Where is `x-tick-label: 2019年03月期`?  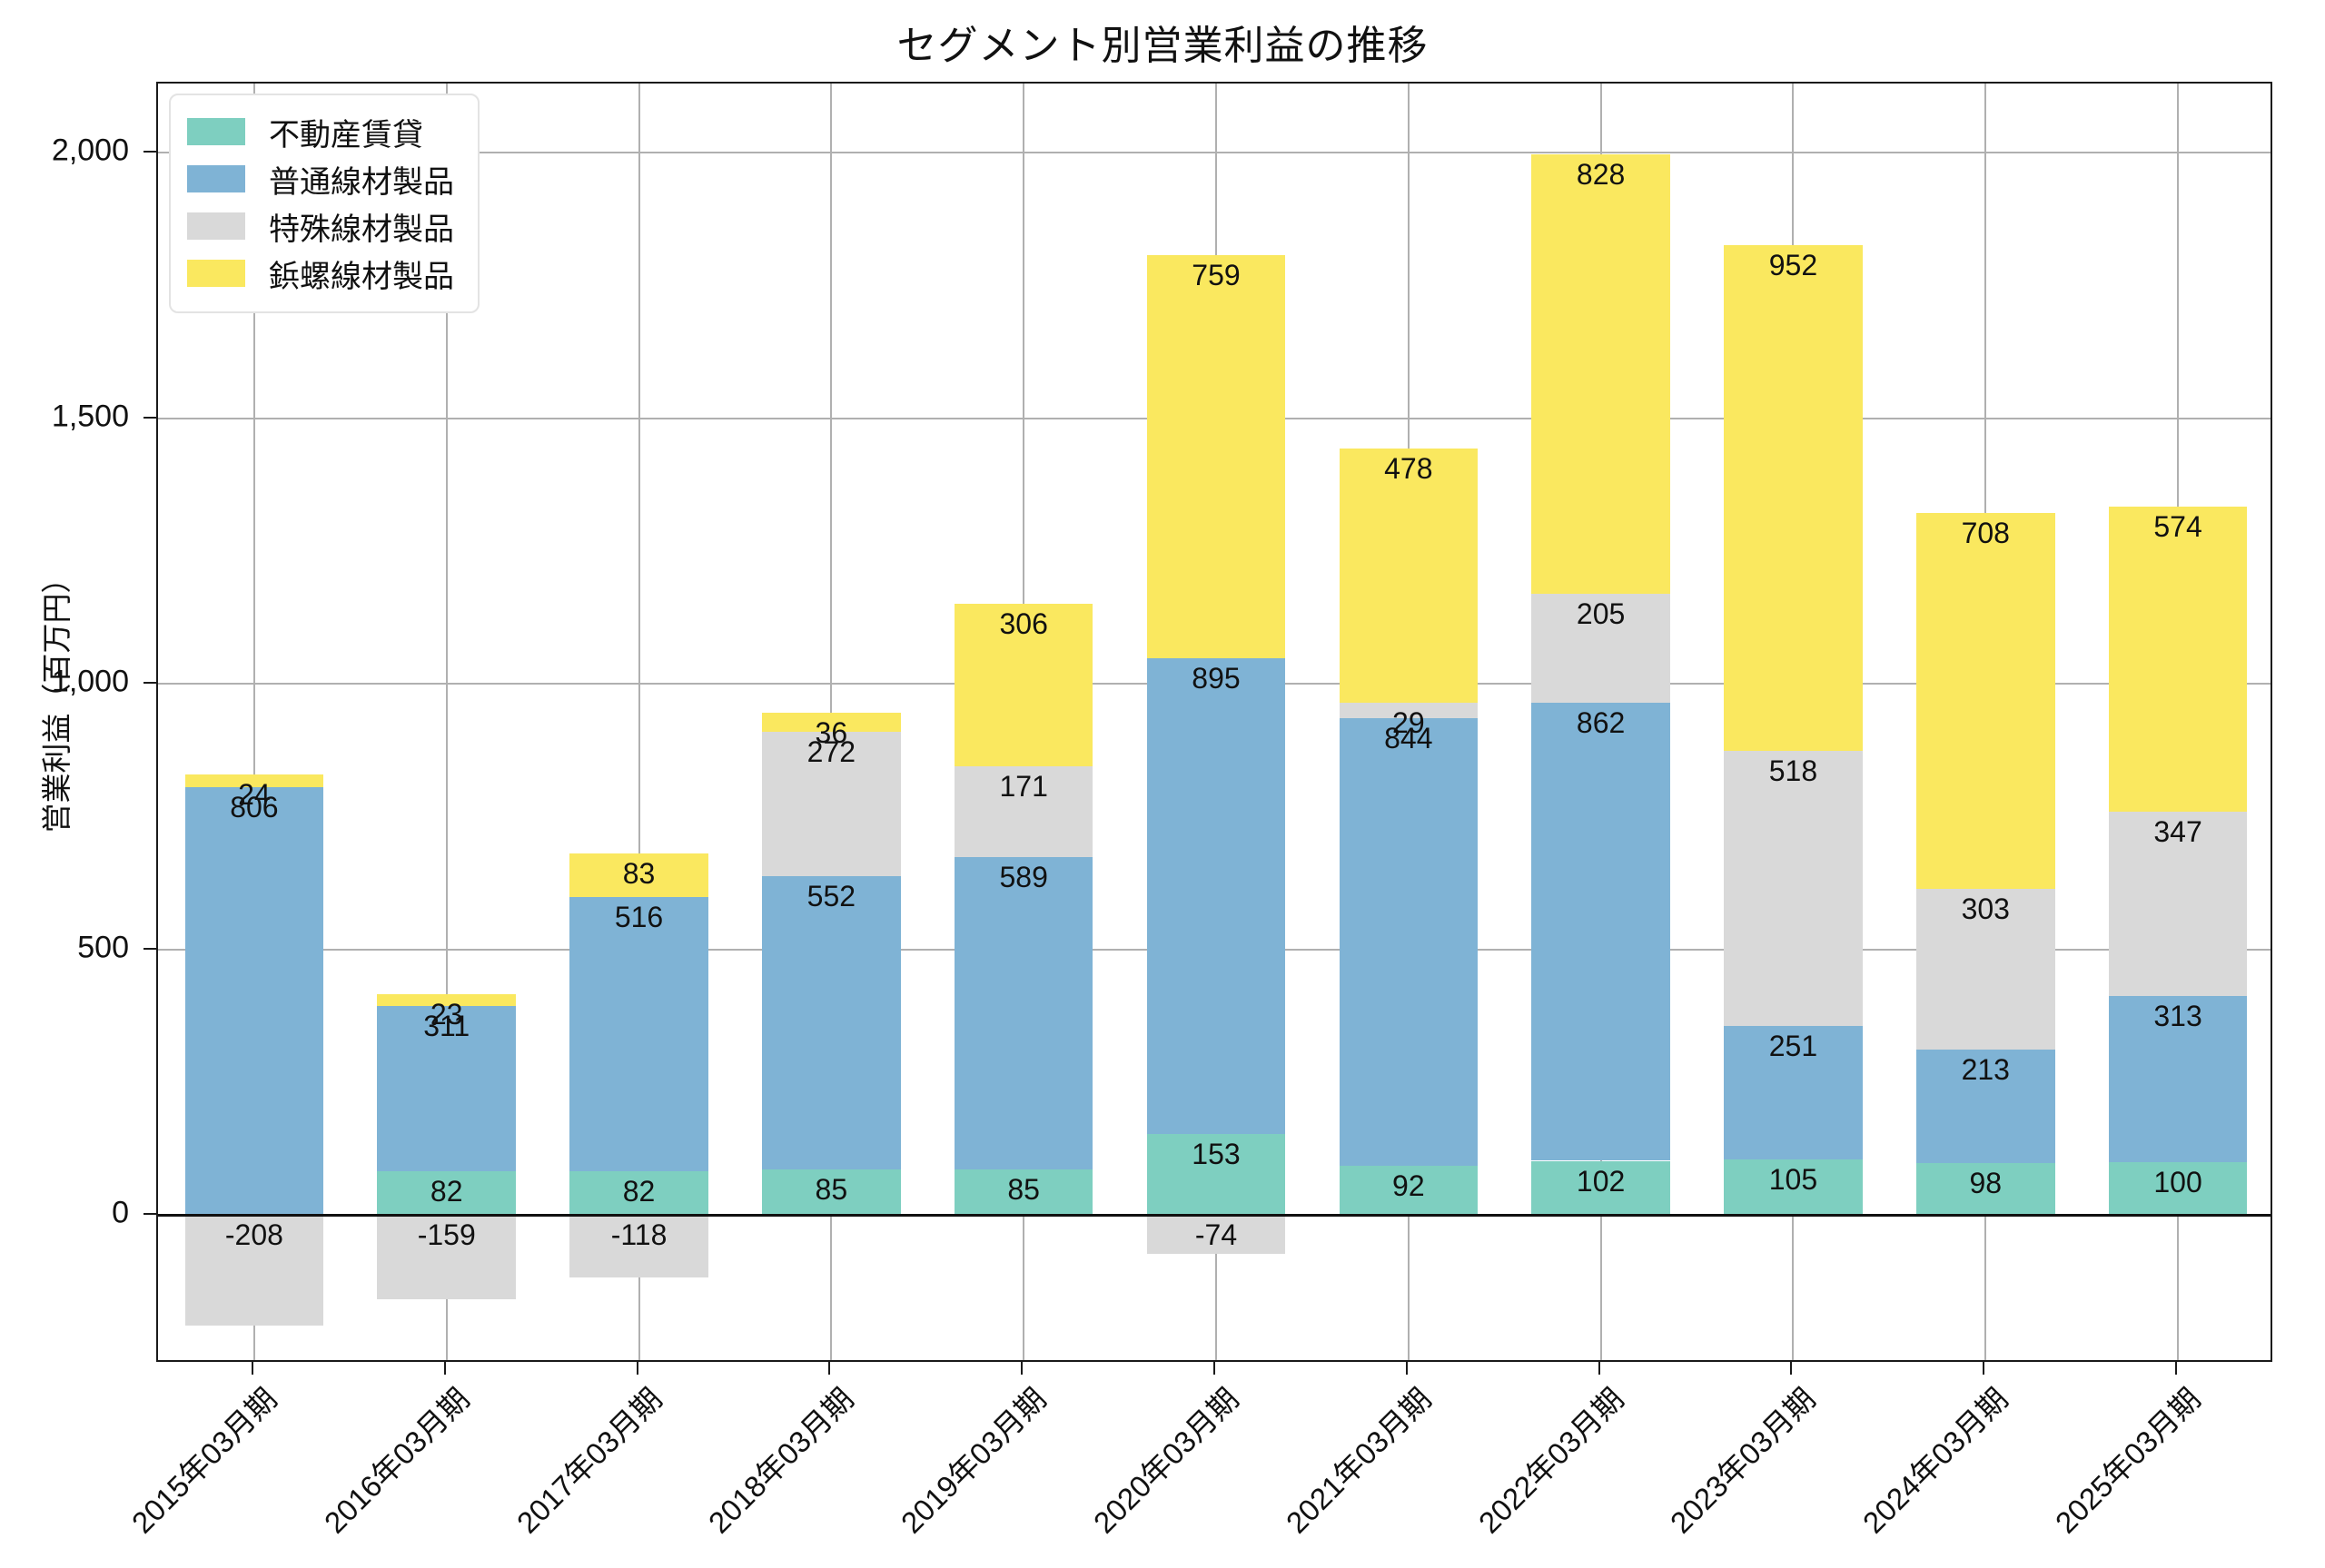 x-tick-label: 2019年03月期 is located at coordinates (974, 1461).